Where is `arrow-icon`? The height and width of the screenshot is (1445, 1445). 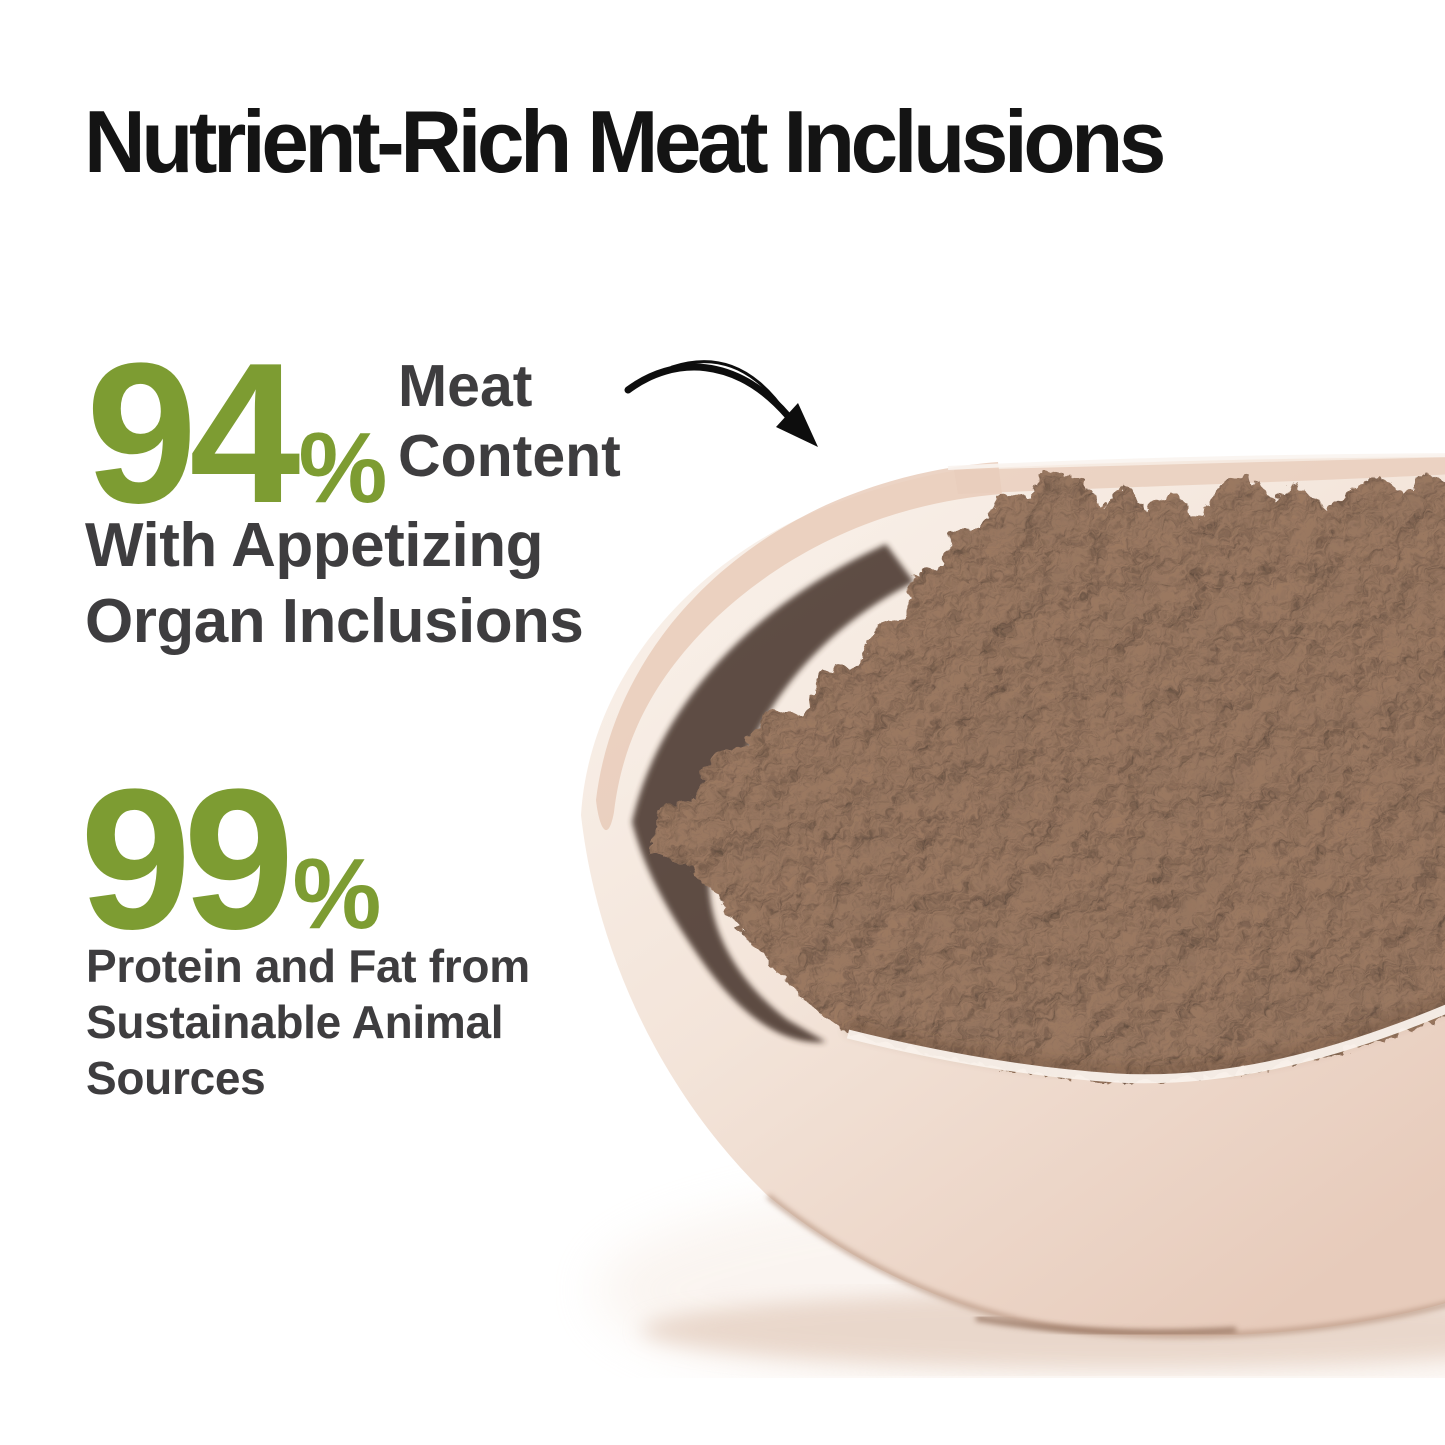 arrow-icon is located at coordinates (721, 403).